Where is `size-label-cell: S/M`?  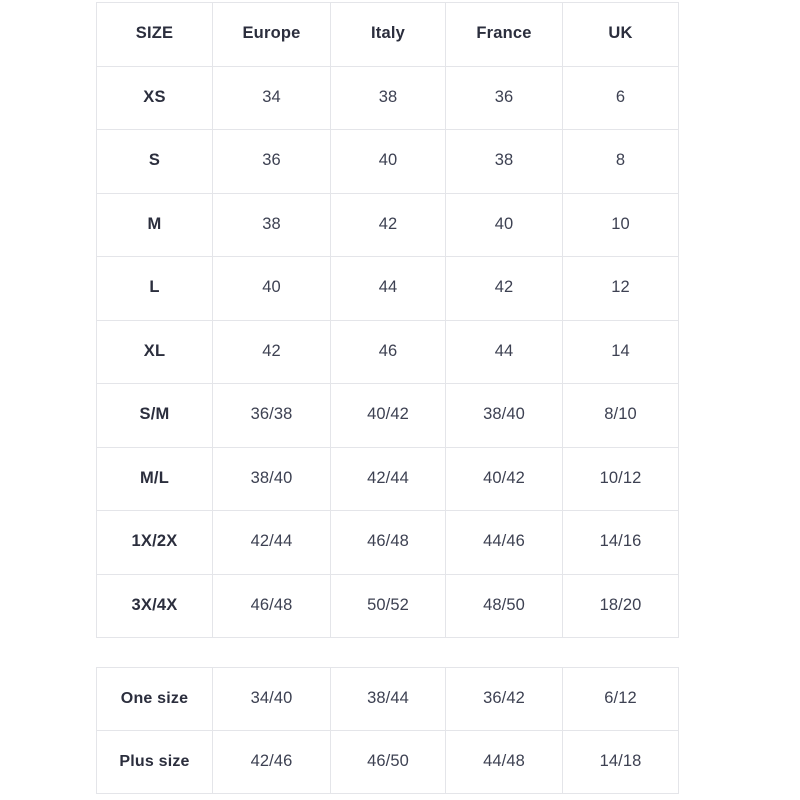
size-label-cell: S/M is located at coordinates (154, 415).